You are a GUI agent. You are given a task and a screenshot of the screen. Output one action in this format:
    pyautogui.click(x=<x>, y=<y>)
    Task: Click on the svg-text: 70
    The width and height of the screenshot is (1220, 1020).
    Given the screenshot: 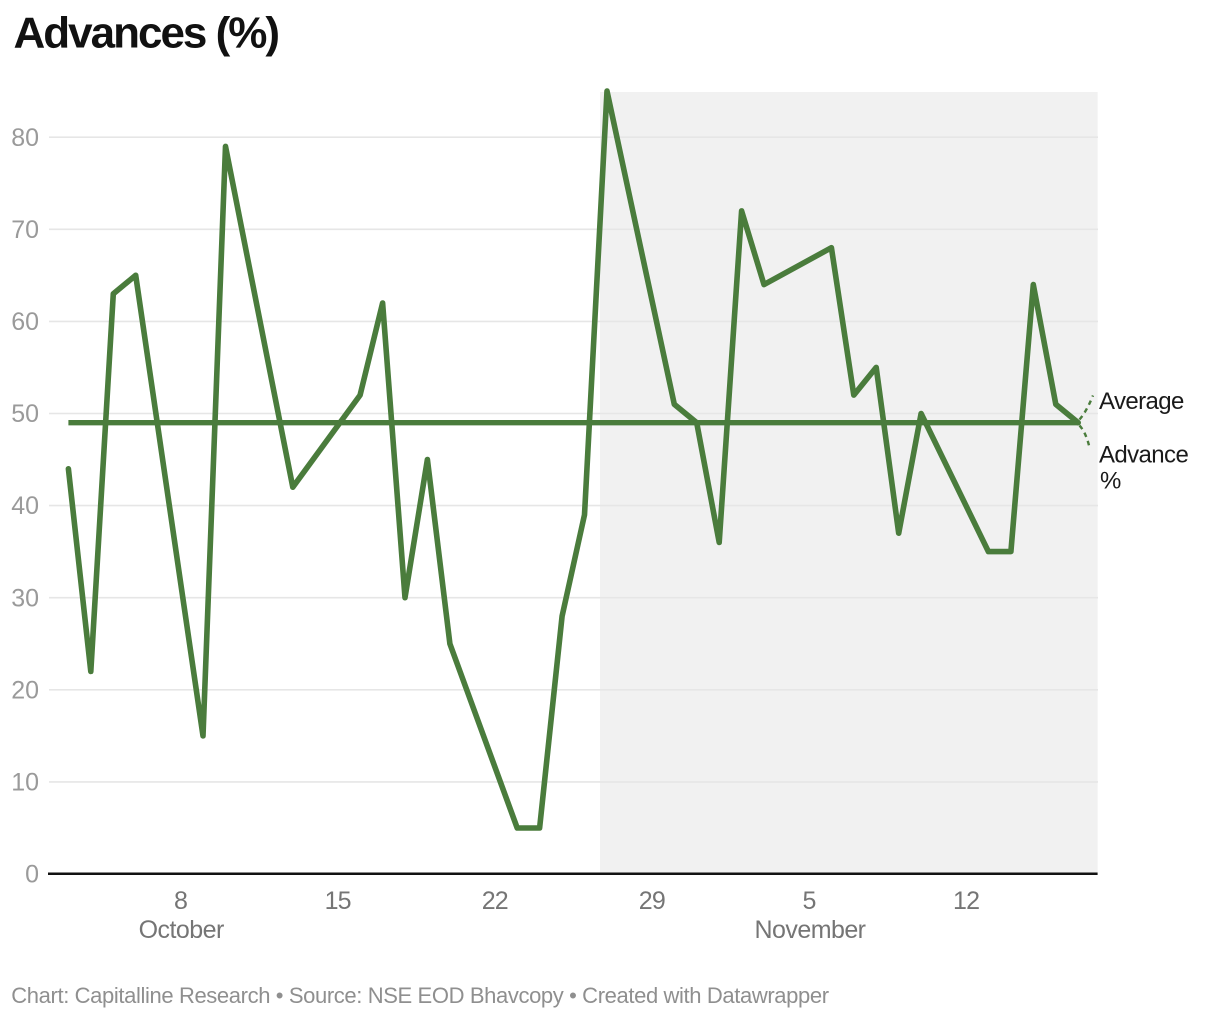 What is the action you would take?
    pyautogui.click(x=25, y=230)
    